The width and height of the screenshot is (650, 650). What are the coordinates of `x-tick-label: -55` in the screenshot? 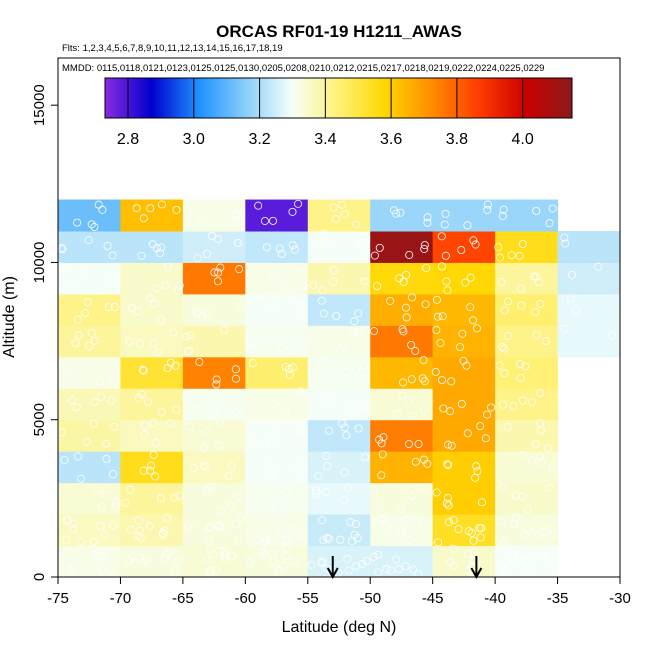 It's located at (308, 598).